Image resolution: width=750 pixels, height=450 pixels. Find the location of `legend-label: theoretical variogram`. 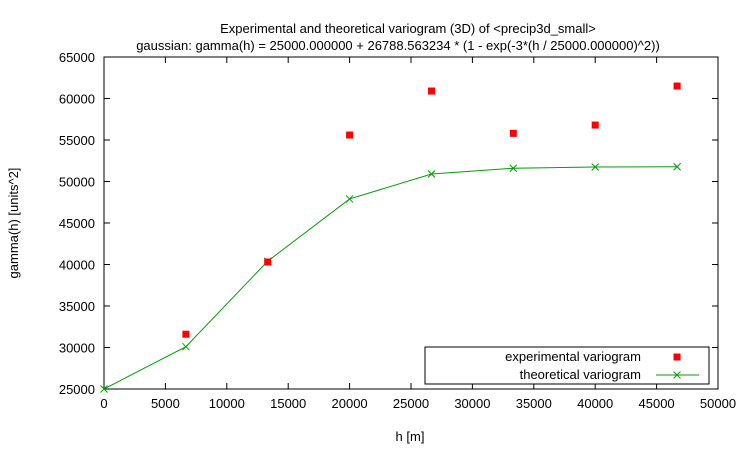

legend-label: theoretical variogram is located at coordinates (580, 374).